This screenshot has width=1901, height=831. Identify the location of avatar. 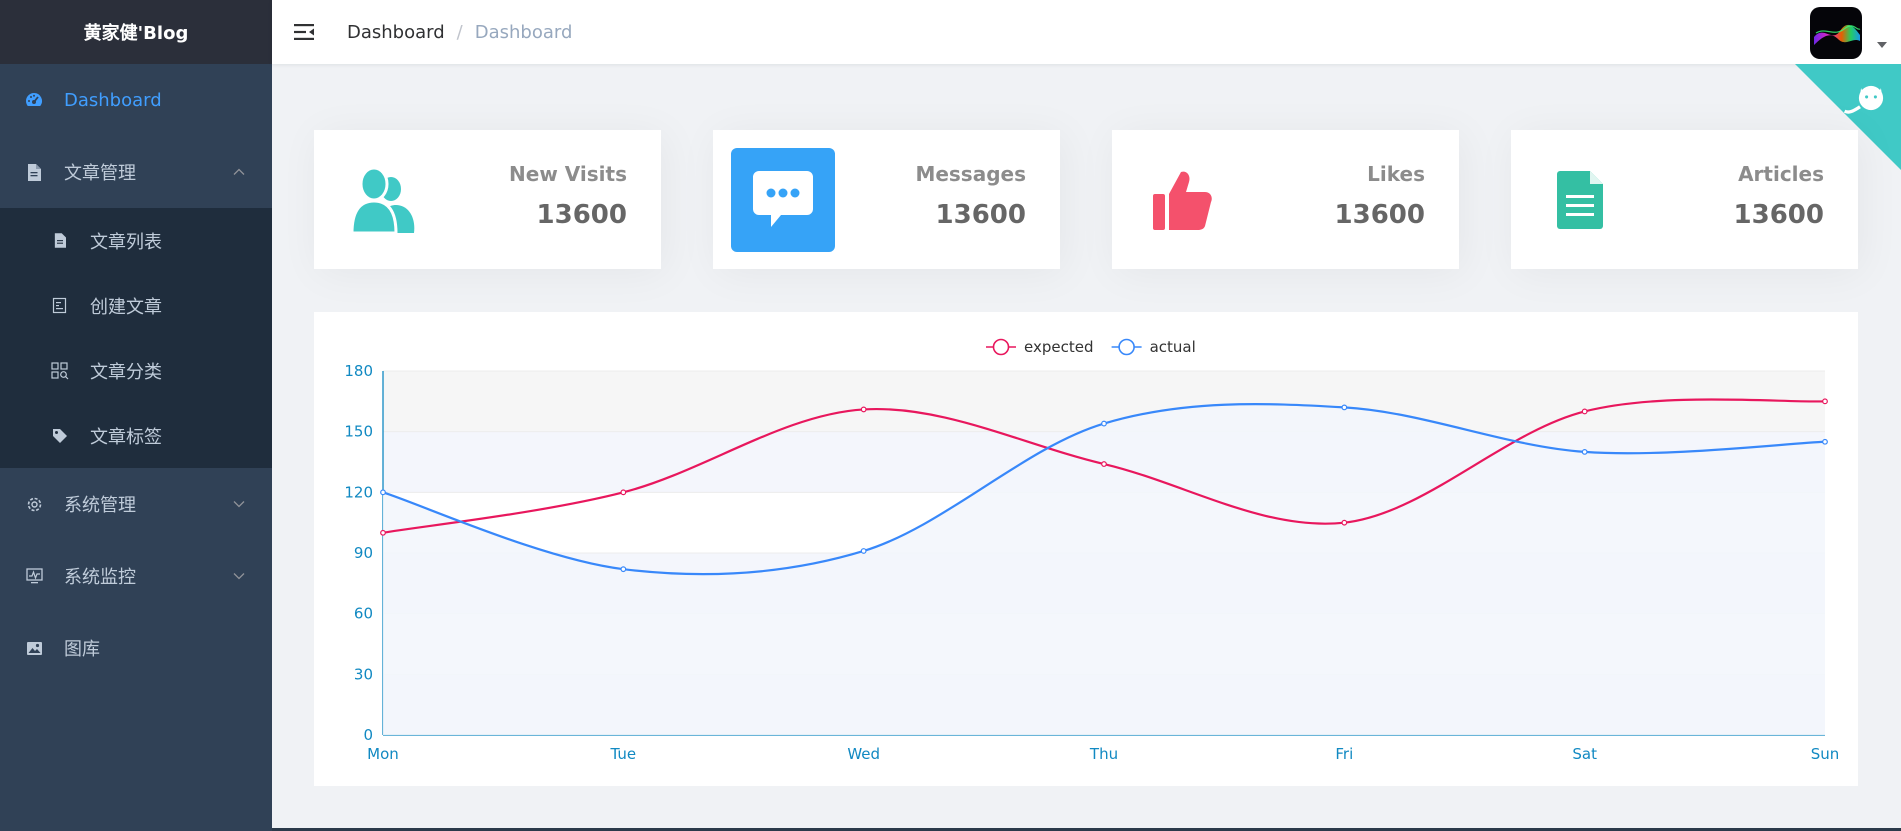
(1836, 33).